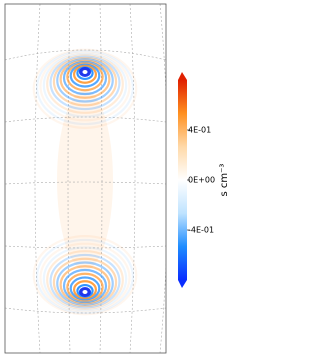 Image resolution: width=320 pixels, height=364 pixels. Describe the element at coordinates (199, 130) in the screenshot. I see `colorbar-tick-label: 4E-01` at that location.